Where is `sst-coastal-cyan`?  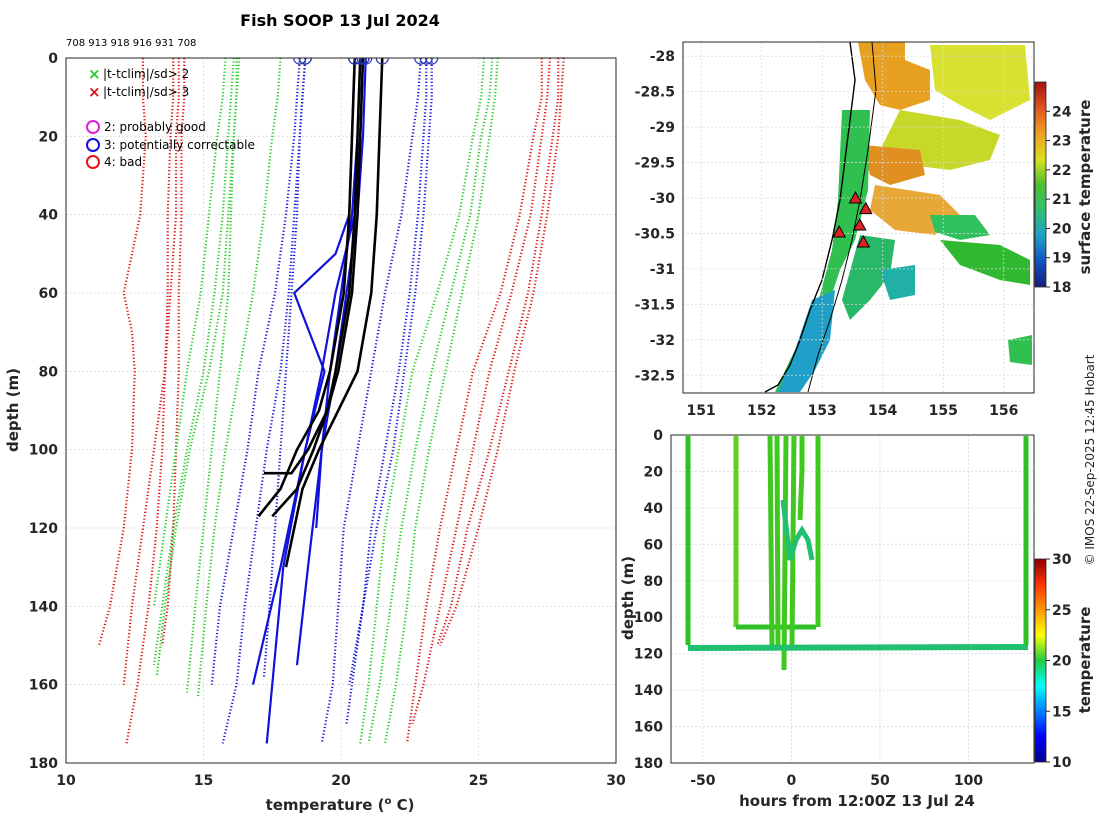
sst-coastal-cyan is located at coordinates (806, 341).